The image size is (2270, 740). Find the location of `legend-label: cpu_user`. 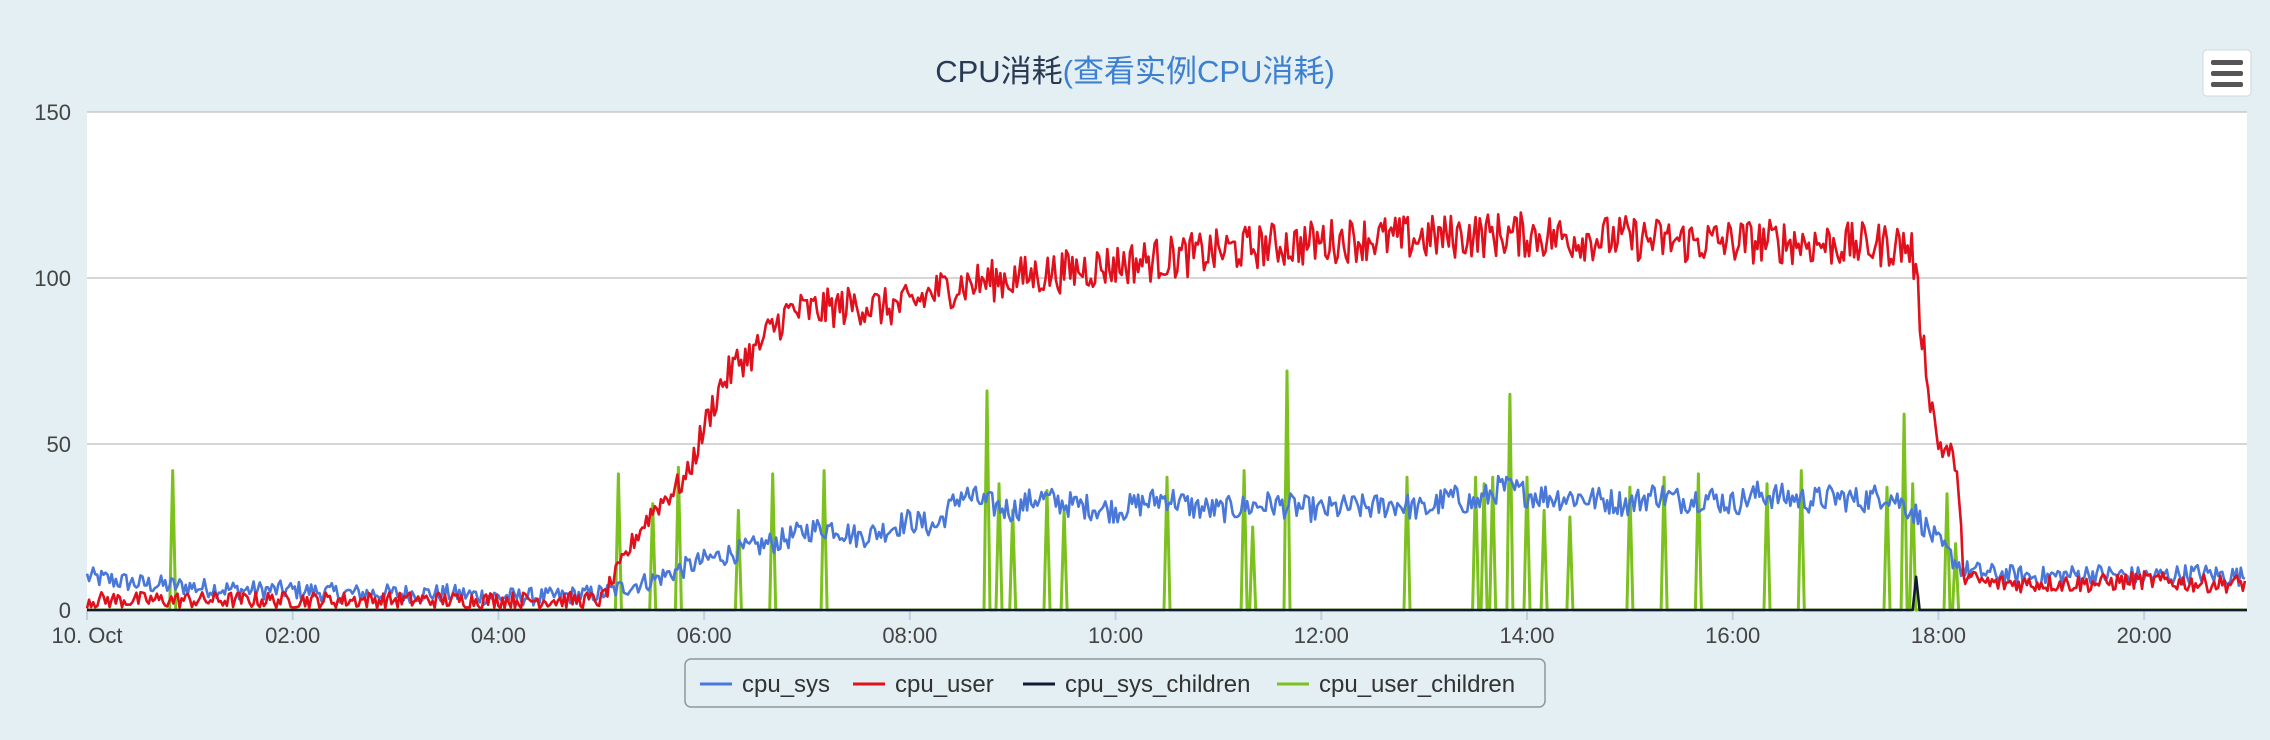

legend-label: cpu_user is located at coordinates (944, 684).